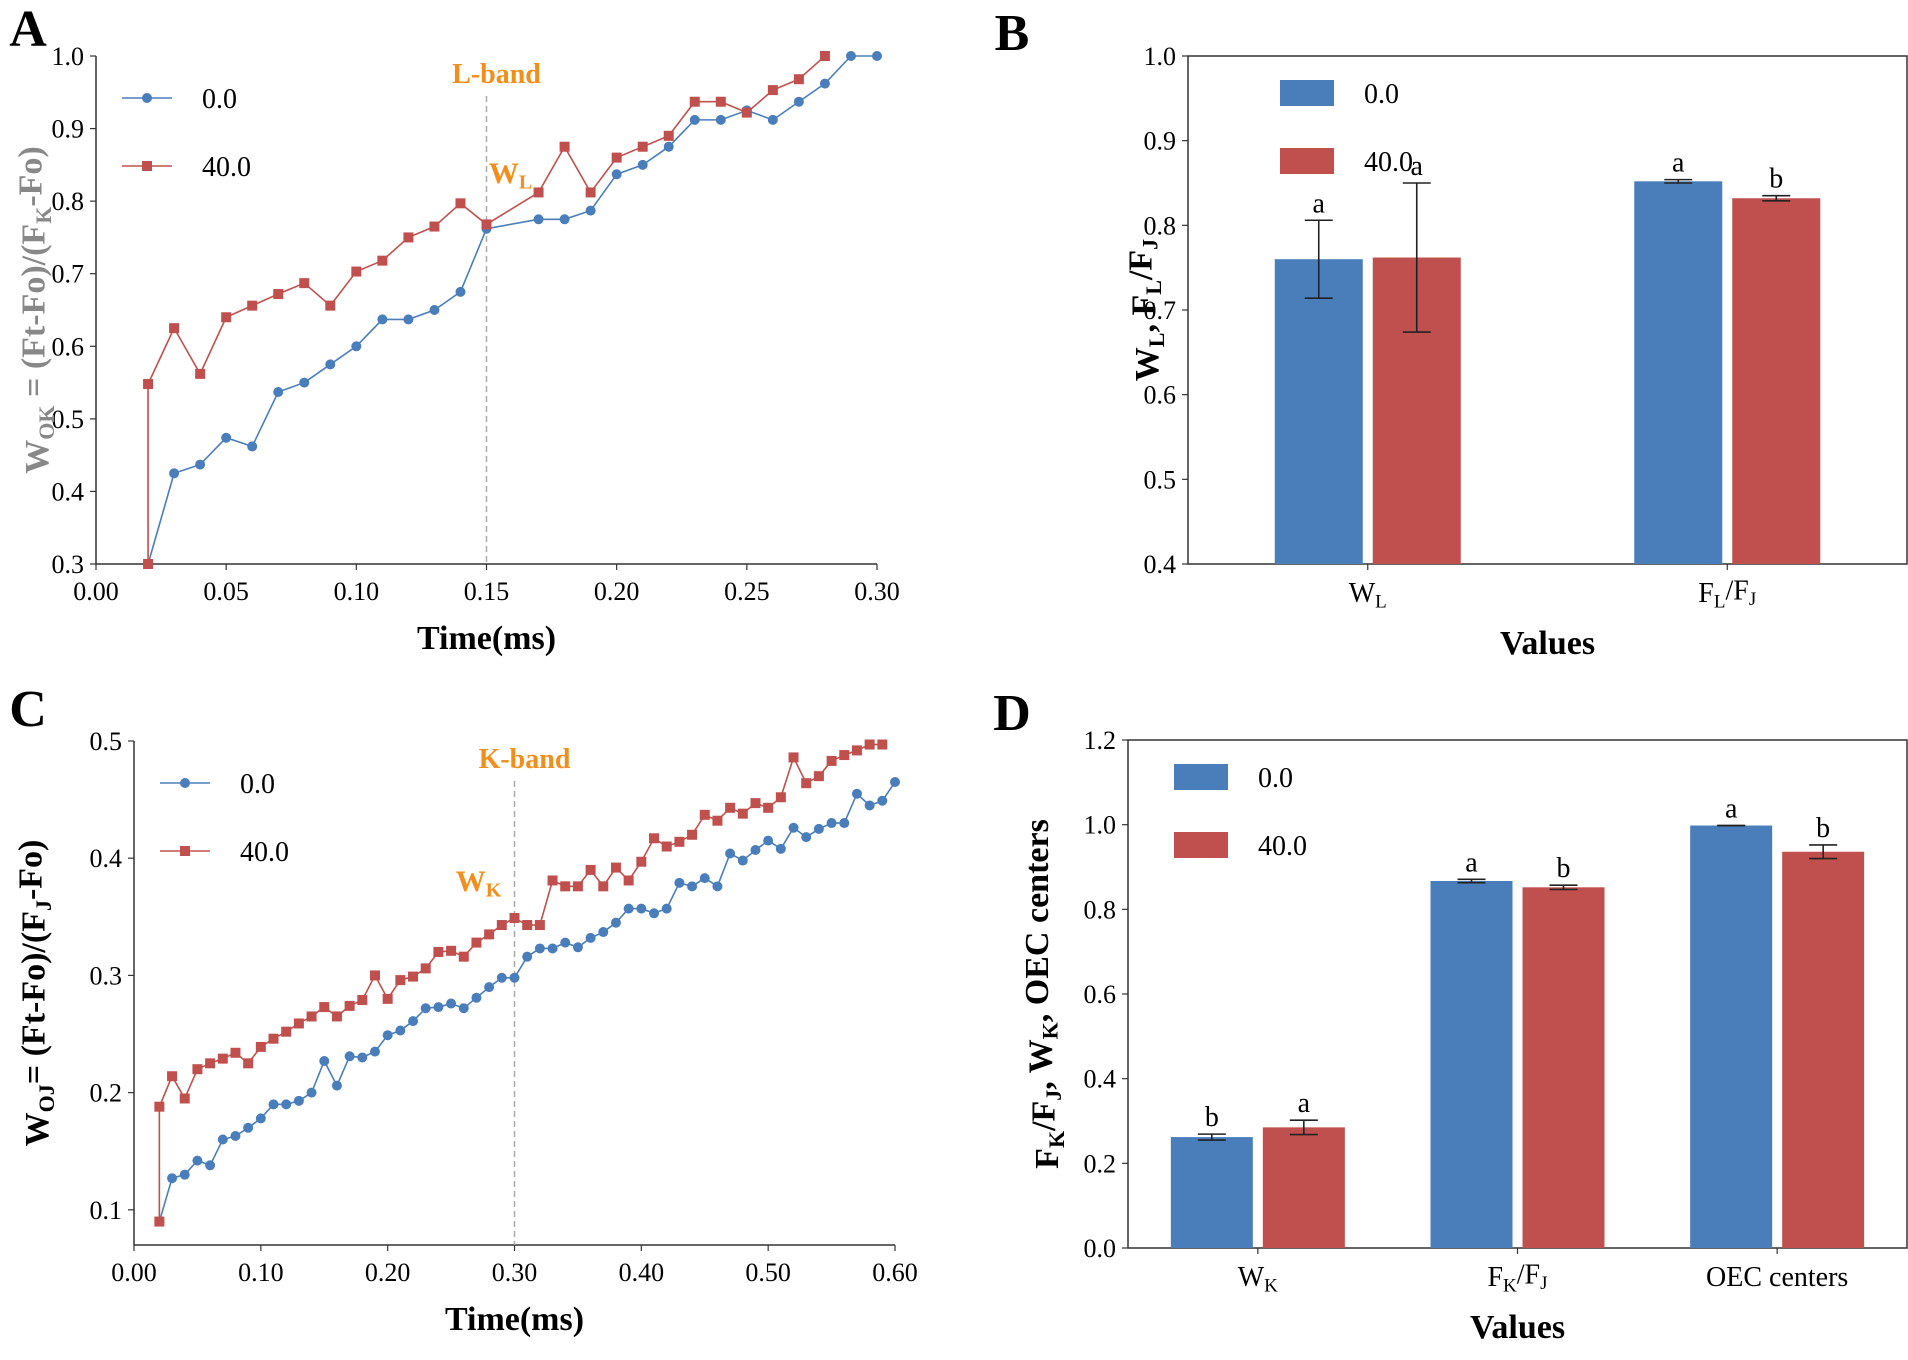 The width and height of the screenshot is (1908, 1360). I want to click on label-subscript: OK, so click(46, 423).